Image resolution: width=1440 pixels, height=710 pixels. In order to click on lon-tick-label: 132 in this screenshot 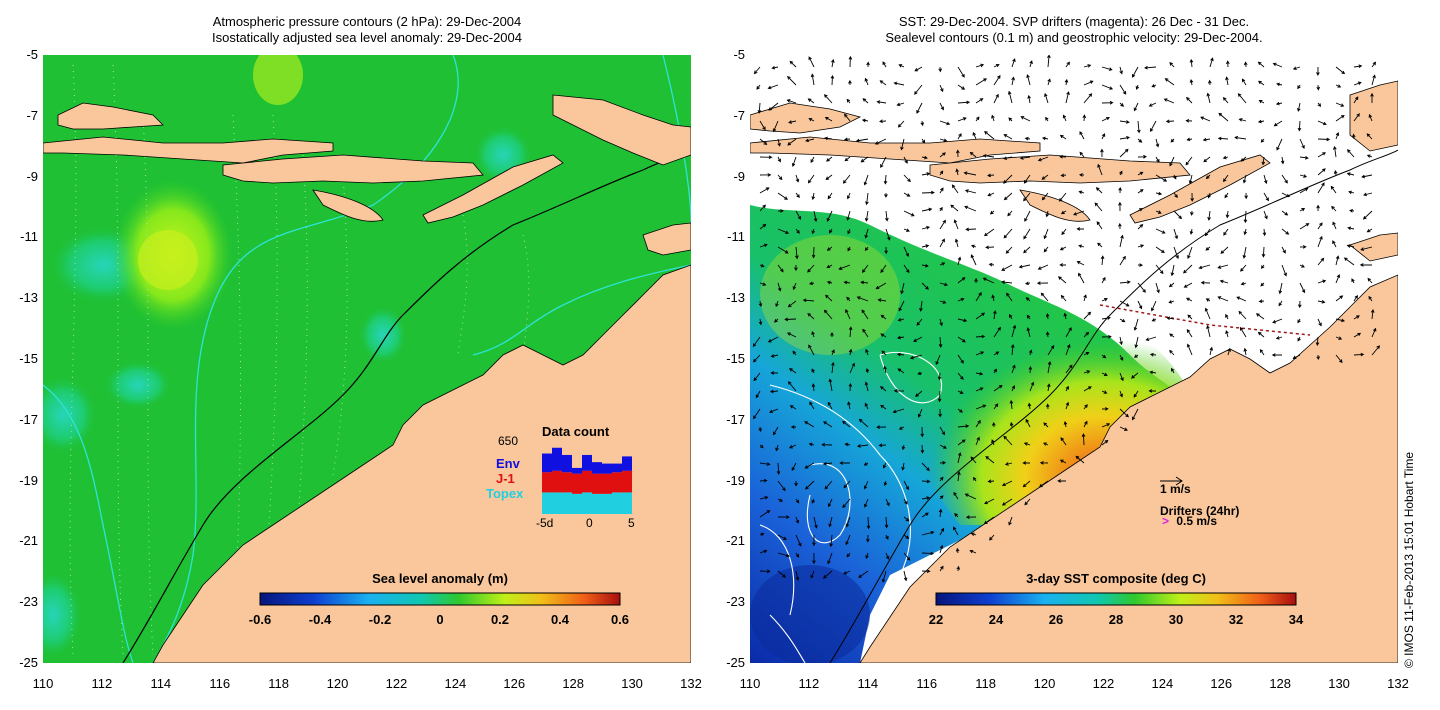, I will do `click(1398, 683)`.